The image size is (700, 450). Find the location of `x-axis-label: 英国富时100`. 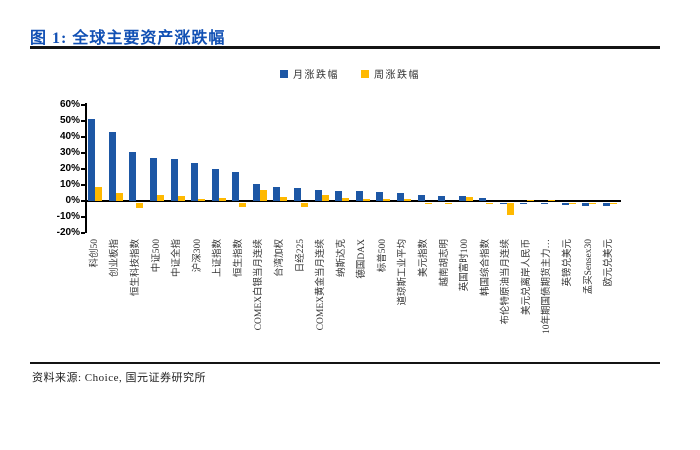

x-axis-label: 英国富时100 is located at coordinates (465, 265).